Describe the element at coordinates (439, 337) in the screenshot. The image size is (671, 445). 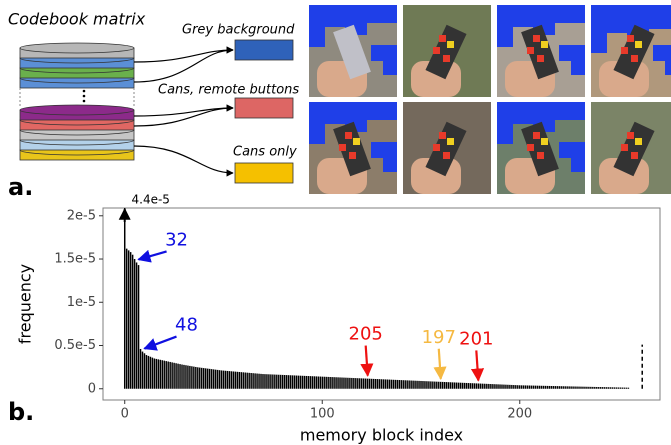
I see `annotation: 197` at that location.